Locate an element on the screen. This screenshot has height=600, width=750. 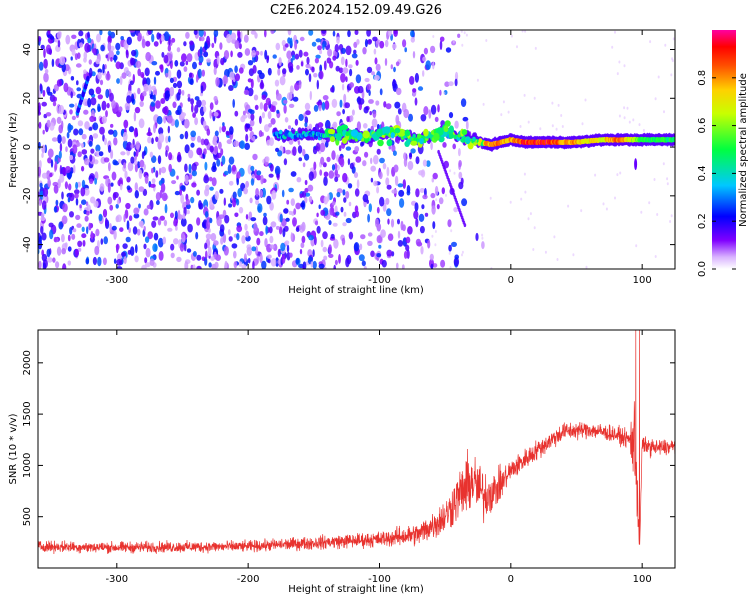
y-tick-label: 1000 is located at coordinates (27, 465).